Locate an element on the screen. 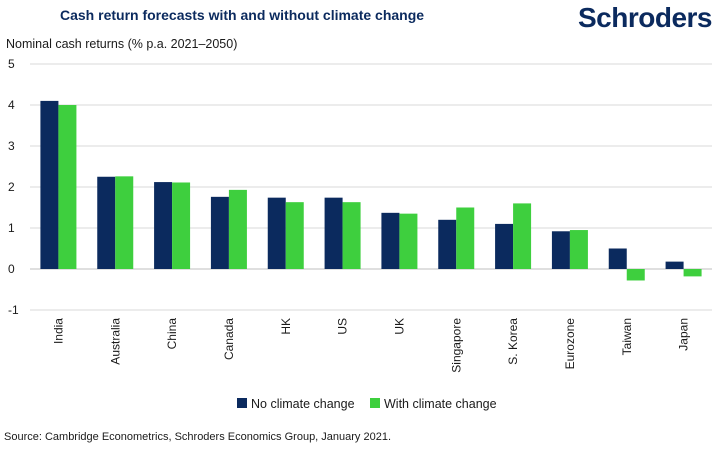 This screenshot has width=720, height=452. x-tick-label: US is located at coordinates (343, 326).